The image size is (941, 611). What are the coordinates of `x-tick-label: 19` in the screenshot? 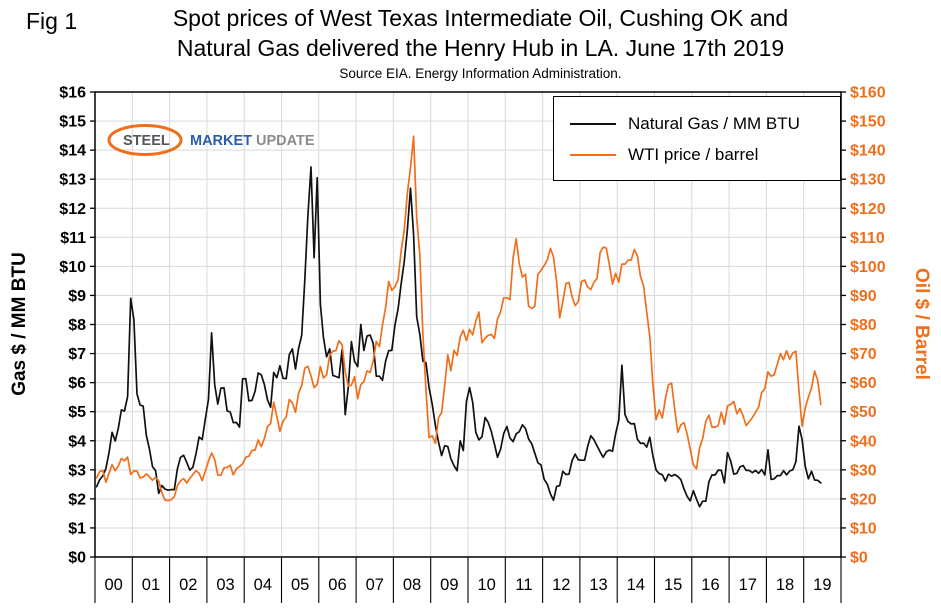 It's located at (822, 585).